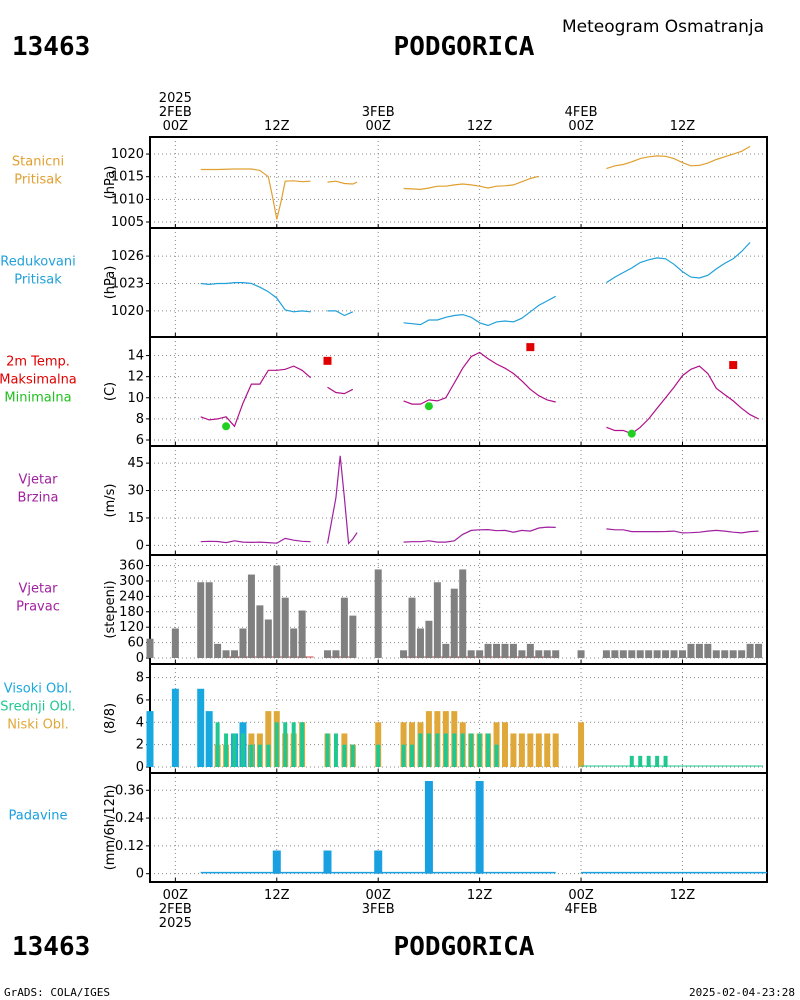  I want to click on panel-label: Maksimalna, so click(38, 380).